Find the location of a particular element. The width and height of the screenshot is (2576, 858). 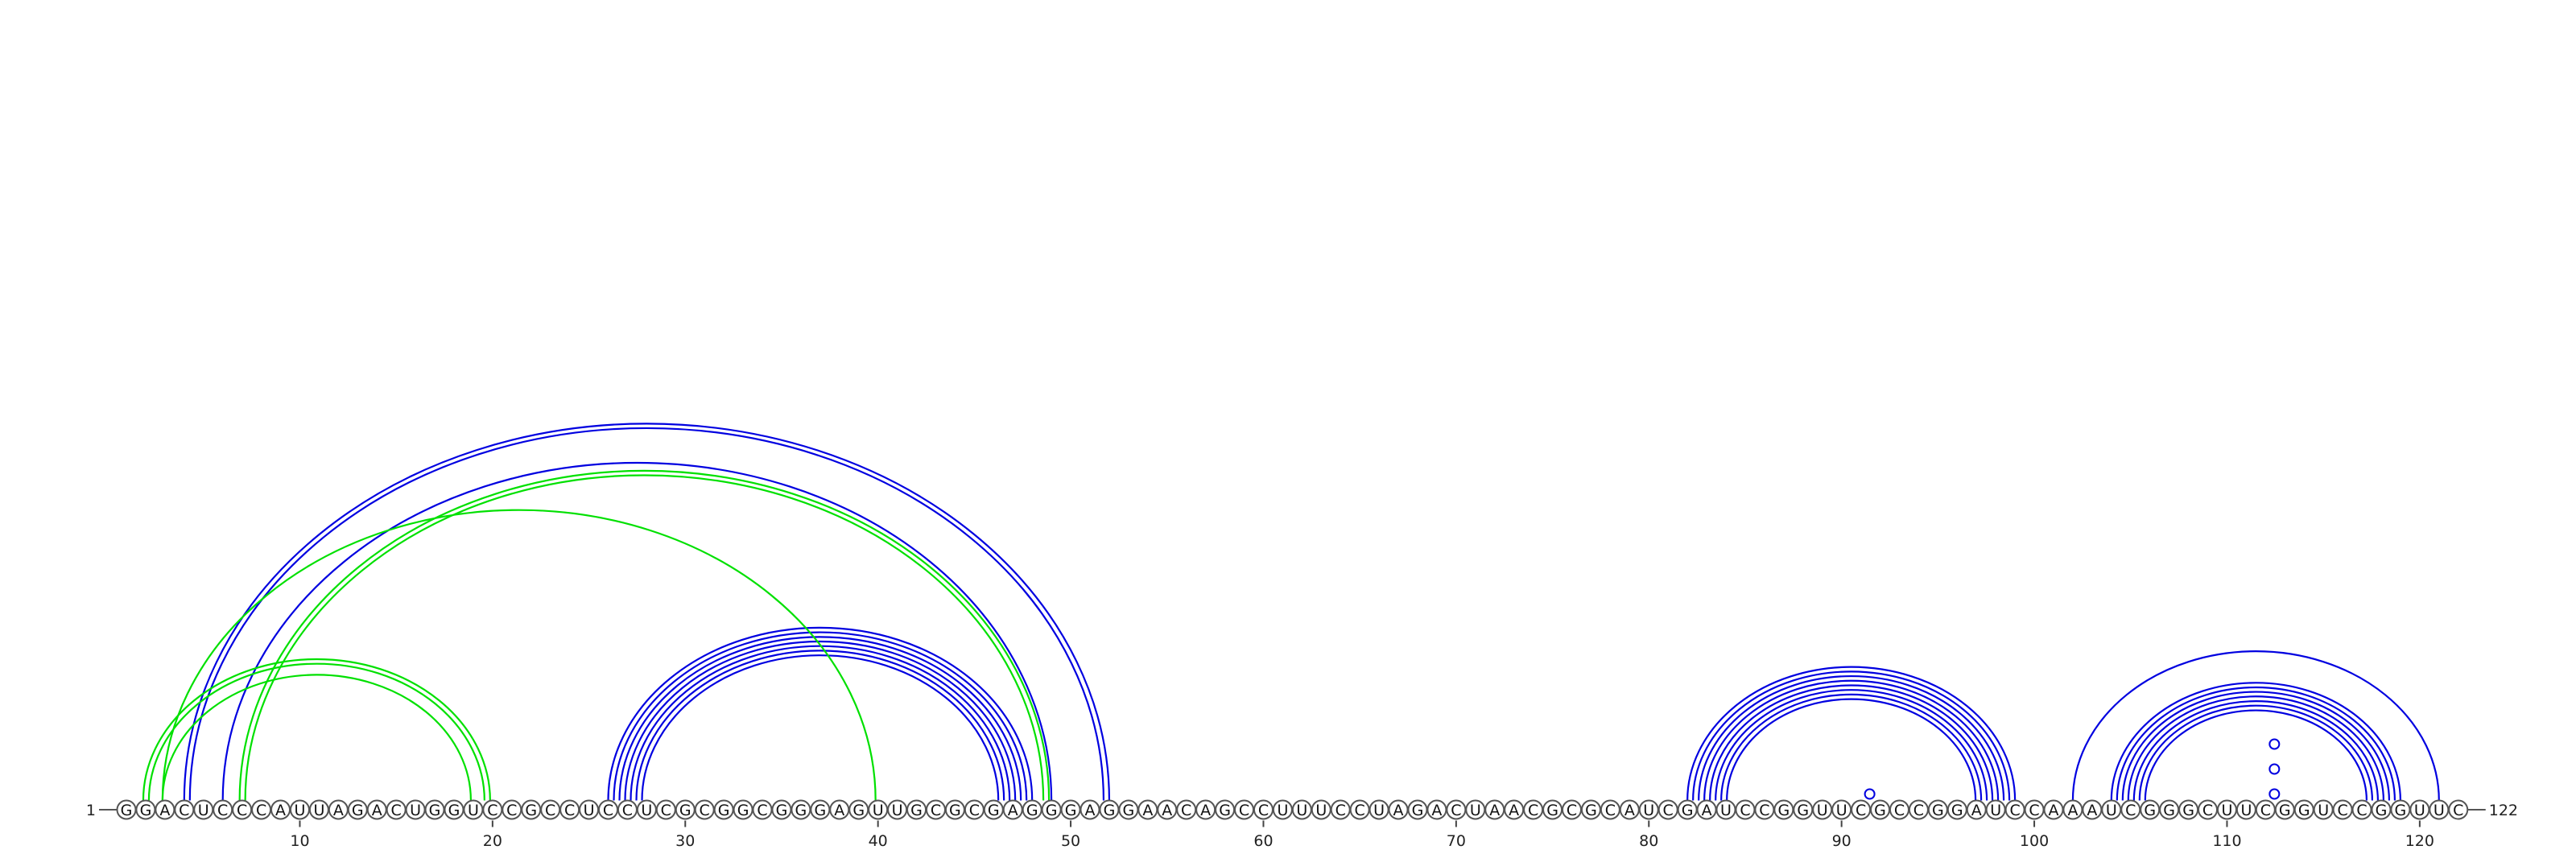

sequence-end-label: 122 is located at coordinates (2503, 811).